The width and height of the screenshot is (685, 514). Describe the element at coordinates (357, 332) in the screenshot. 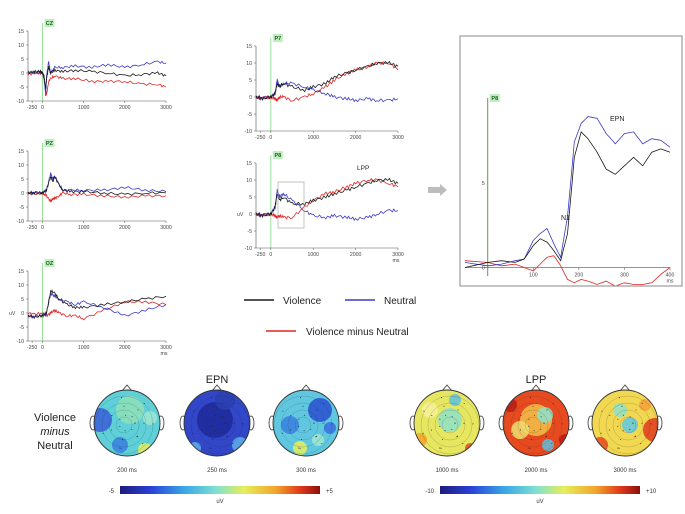

I see `legend-diff-label: Violence minus Neutral` at that location.